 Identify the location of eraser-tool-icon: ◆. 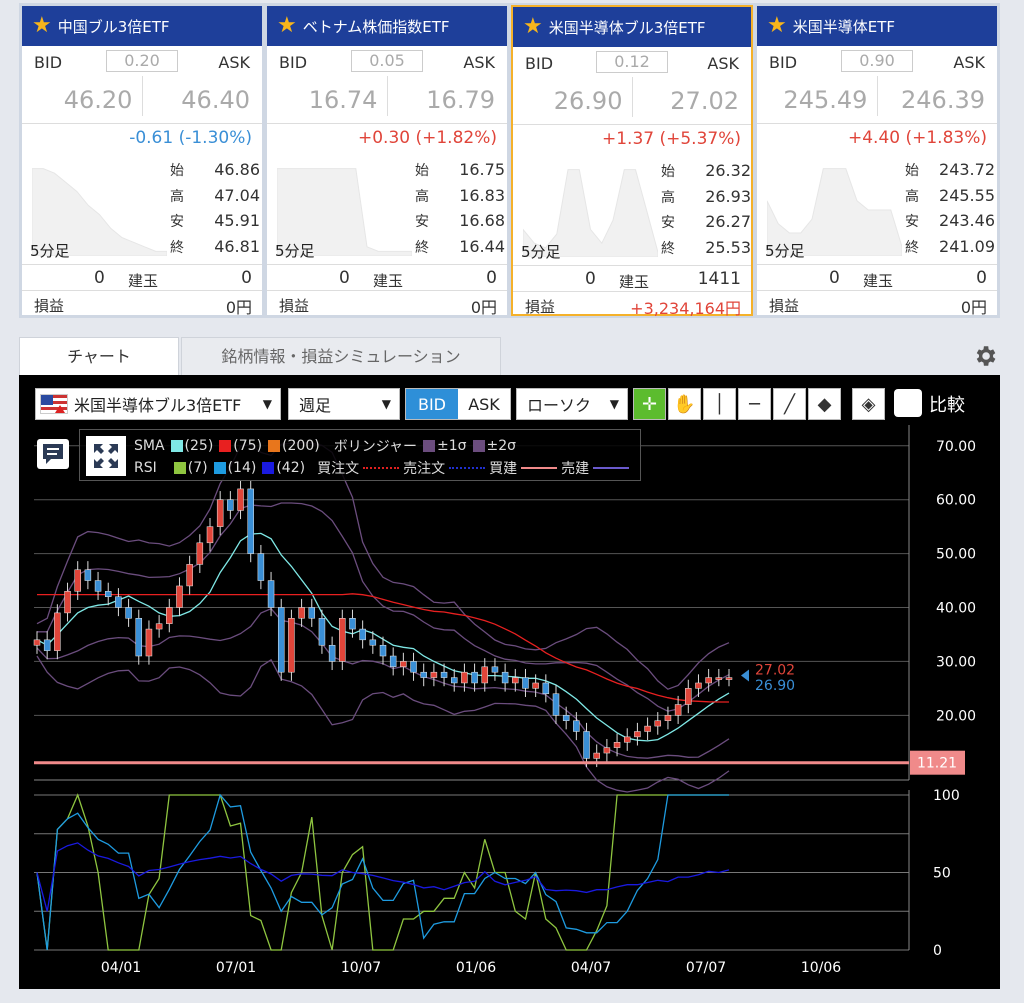
(824, 404).